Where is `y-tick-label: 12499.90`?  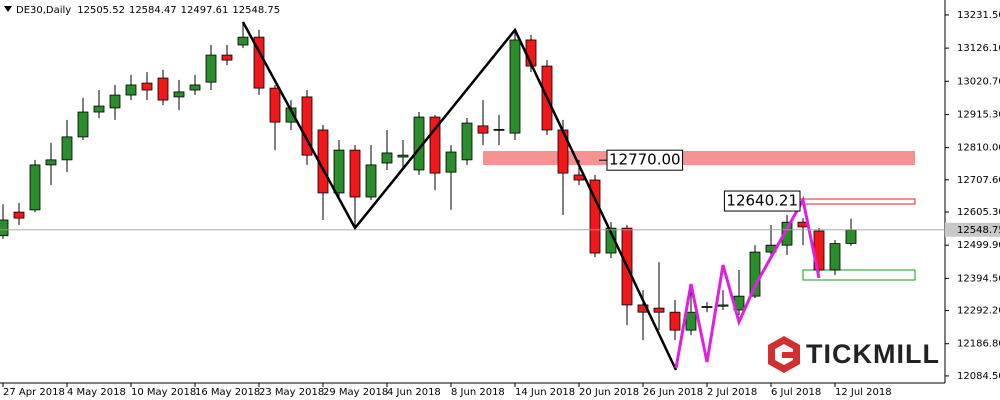
y-tick-label: 12499.90 is located at coordinates (978, 245).